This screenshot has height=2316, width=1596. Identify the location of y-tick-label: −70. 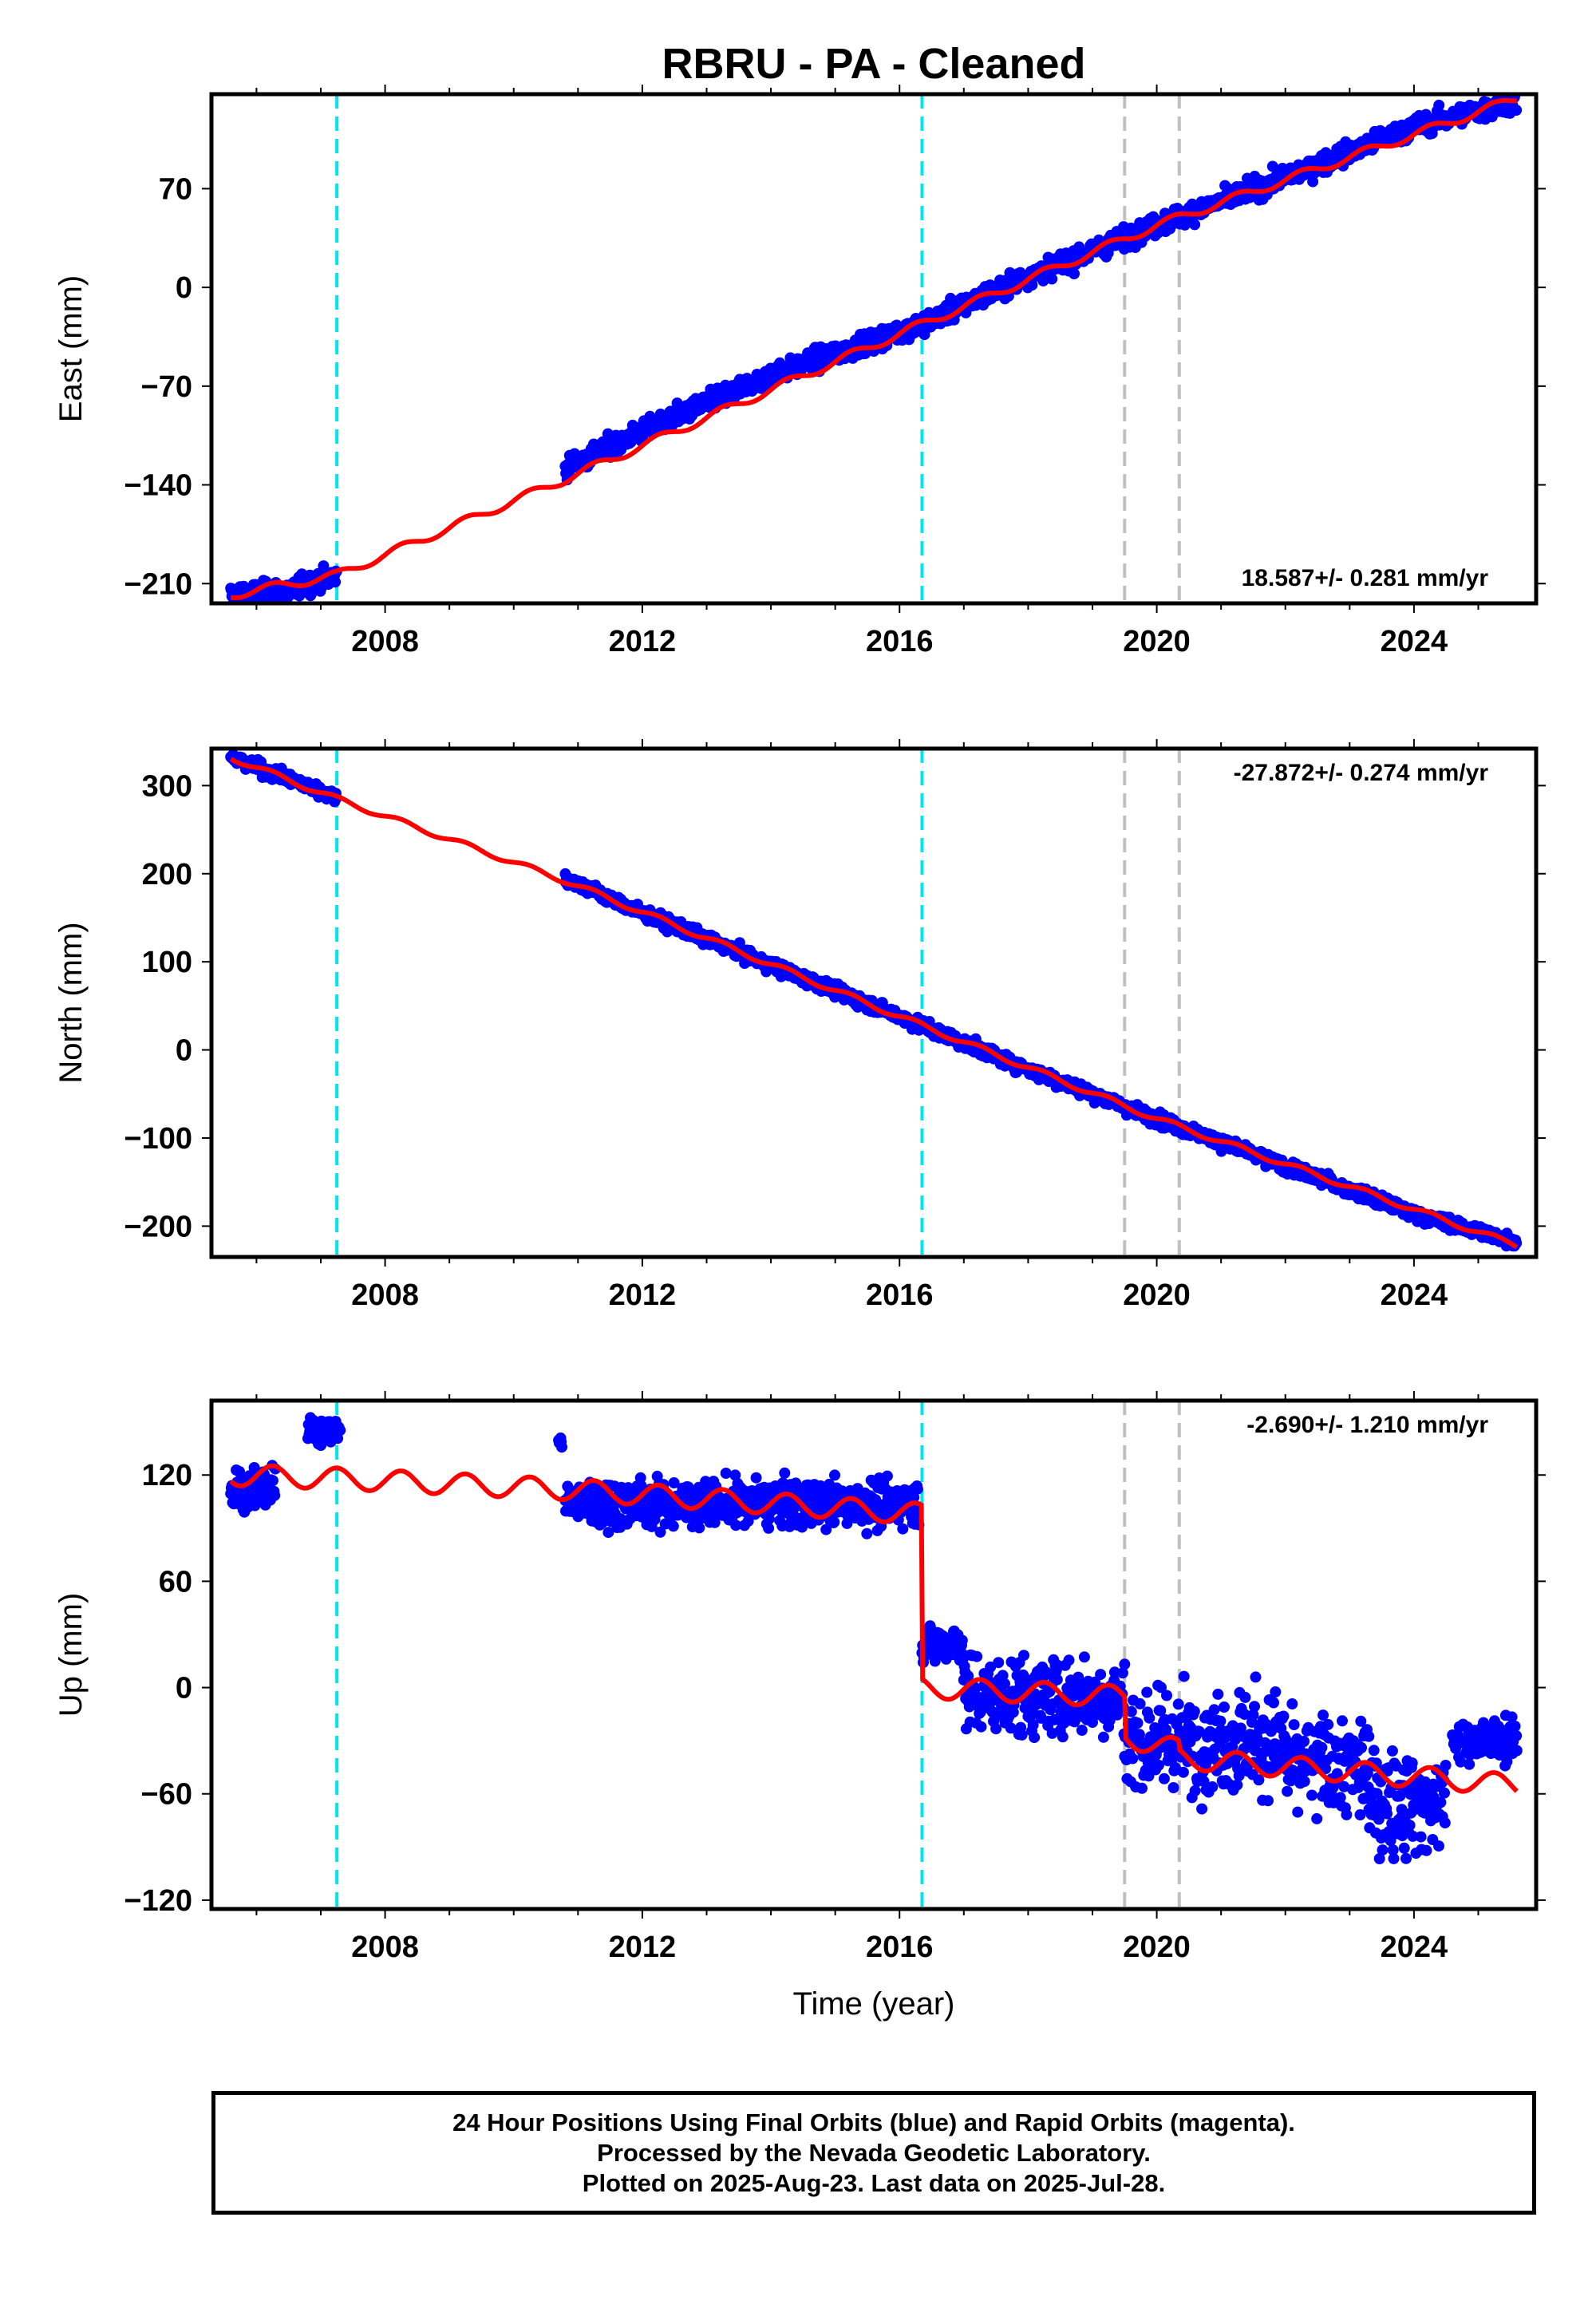
(166, 387).